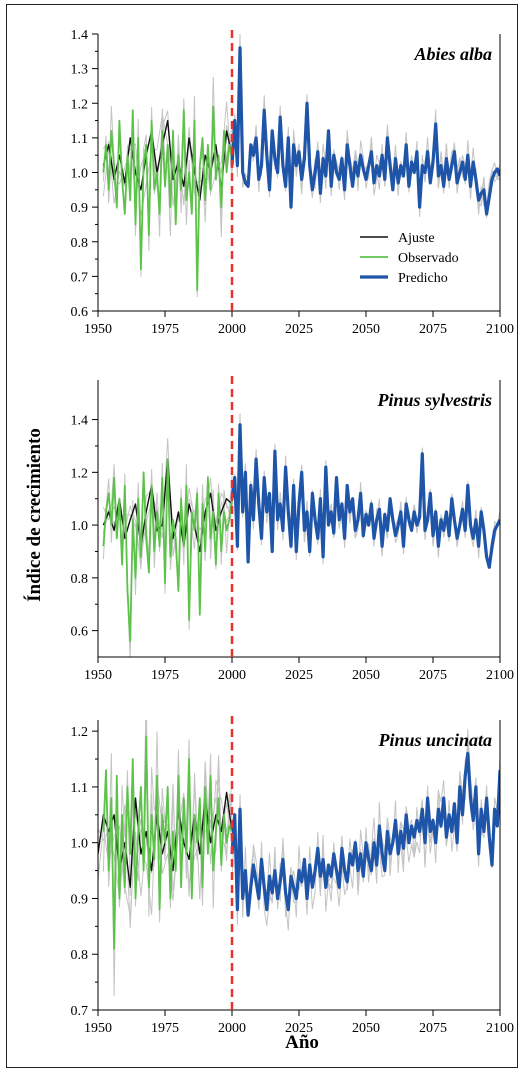 This screenshot has width=526, height=1077. I want to click on chart-title: Pinus sylvestris, so click(434, 400).